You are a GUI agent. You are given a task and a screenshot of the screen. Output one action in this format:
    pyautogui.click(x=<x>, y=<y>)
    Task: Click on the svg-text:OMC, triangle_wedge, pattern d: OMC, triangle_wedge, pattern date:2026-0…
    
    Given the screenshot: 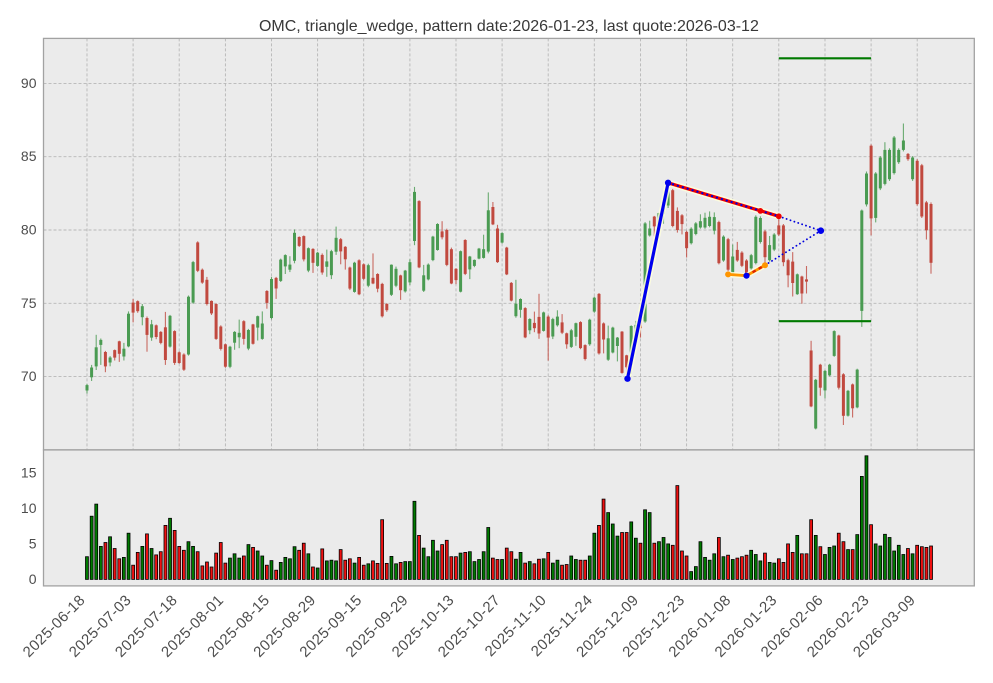 What is the action you would take?
    pyautogui.click(x=509, y=26)
    